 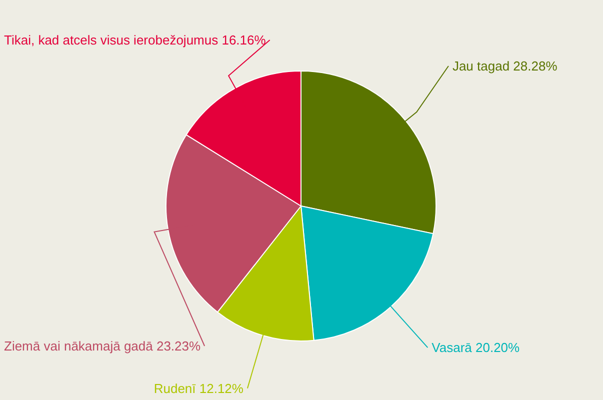 I want to click on slice-label: Jau tagad 28.28%, so click(x=505, y=66).